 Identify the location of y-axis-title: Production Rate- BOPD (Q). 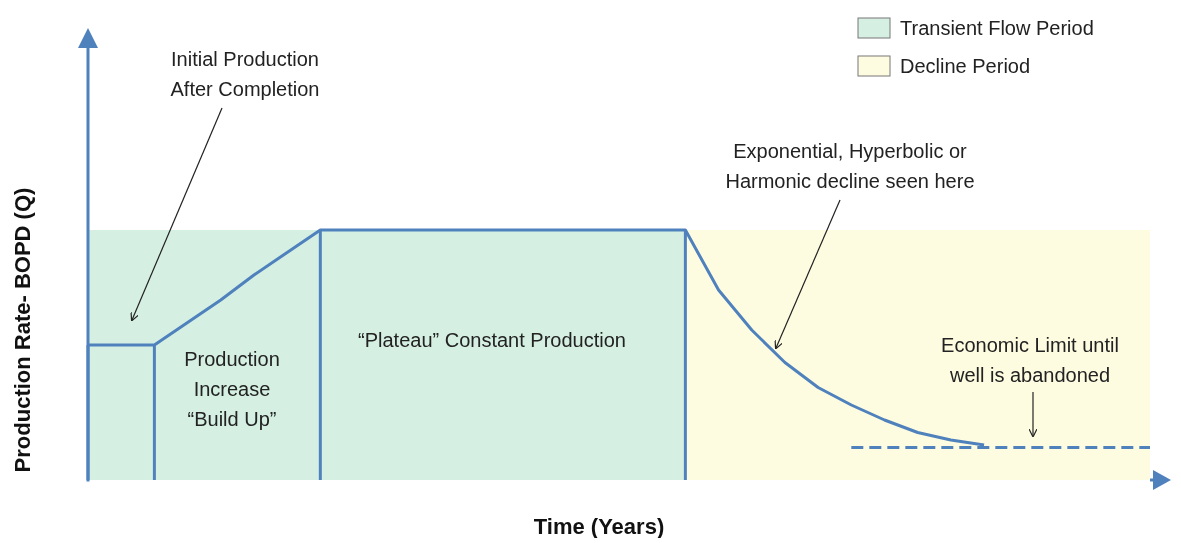
(22, 330).